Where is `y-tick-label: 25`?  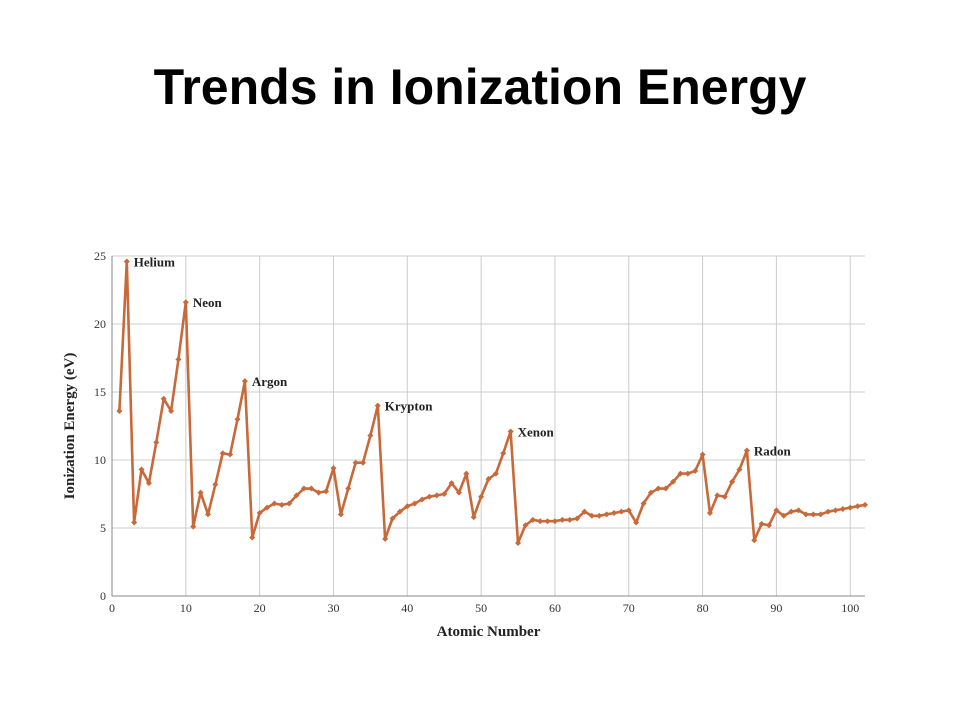 y-tick-label: 25 is located at coordinates (100, 256).